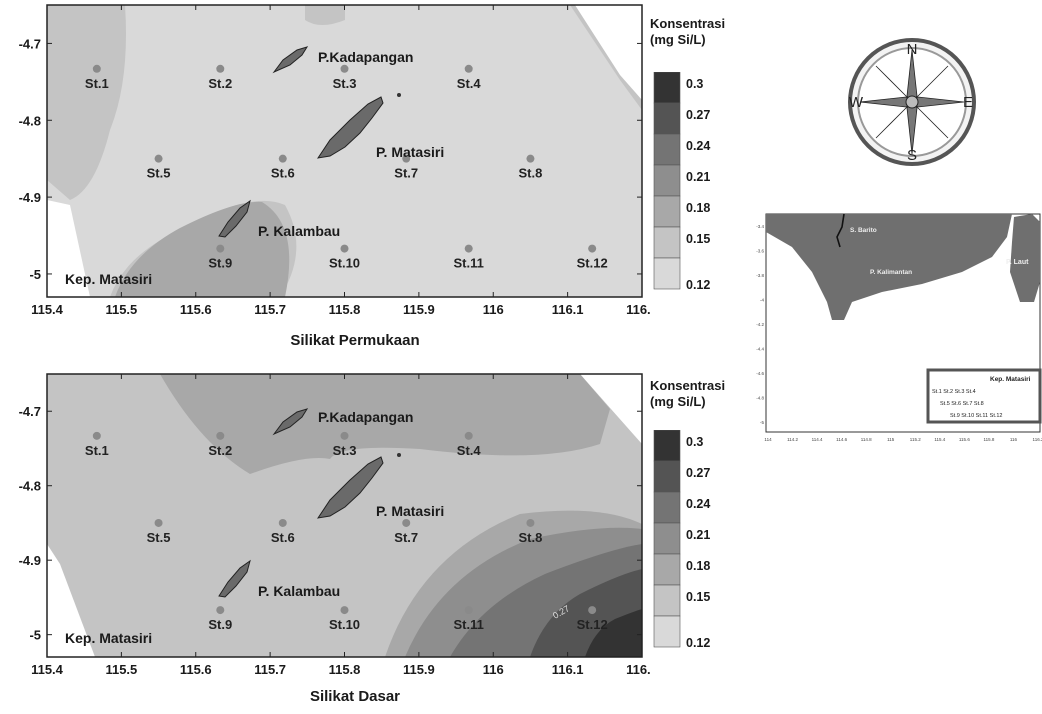 This screenshot has height=714, width=1042. What do you see at coordinates (866, 439) in the screenshot?
I see `inset-x-tick-label: 114.8` at bounding box center [866, 439].